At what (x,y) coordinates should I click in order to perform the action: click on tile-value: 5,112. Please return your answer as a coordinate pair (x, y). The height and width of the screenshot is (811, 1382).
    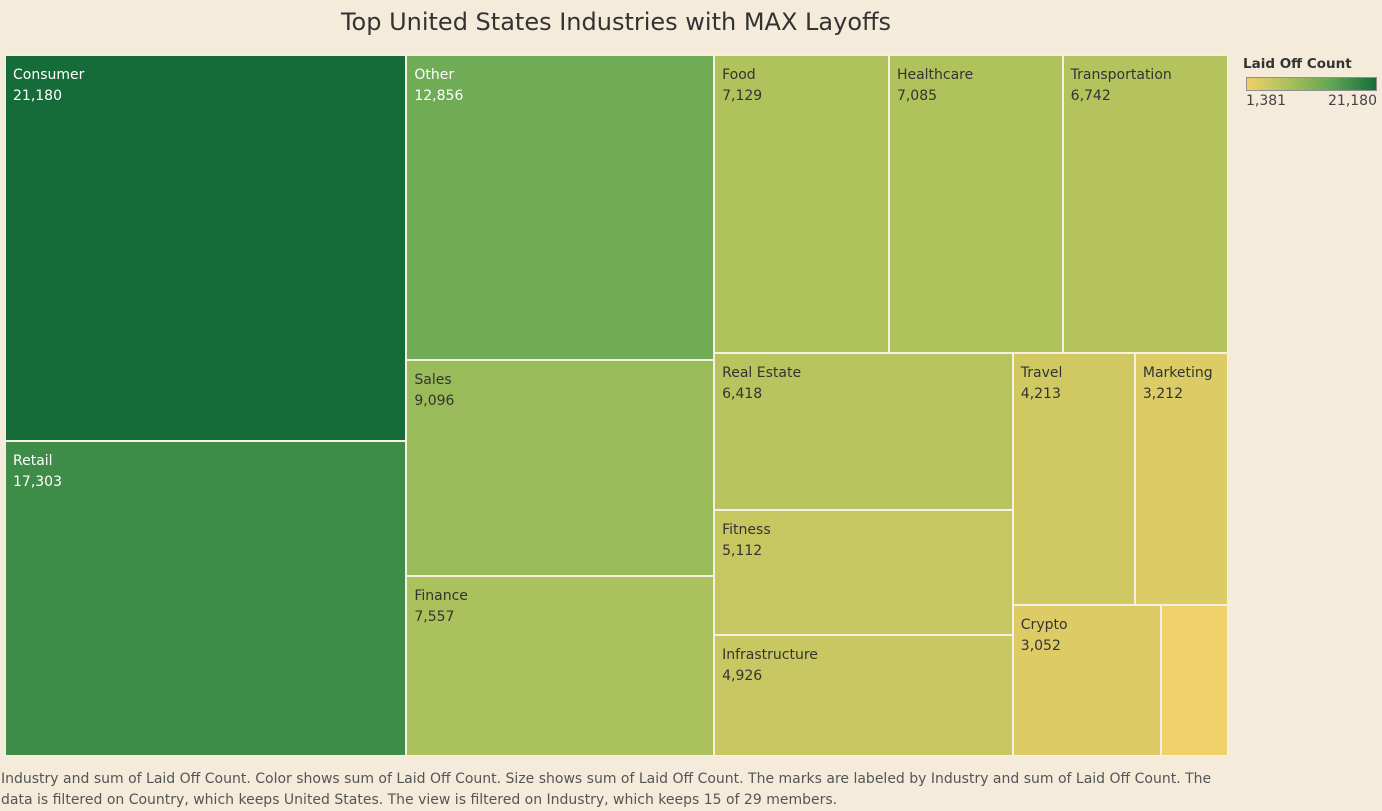
    Looking at the image, I should click on (742, 551).